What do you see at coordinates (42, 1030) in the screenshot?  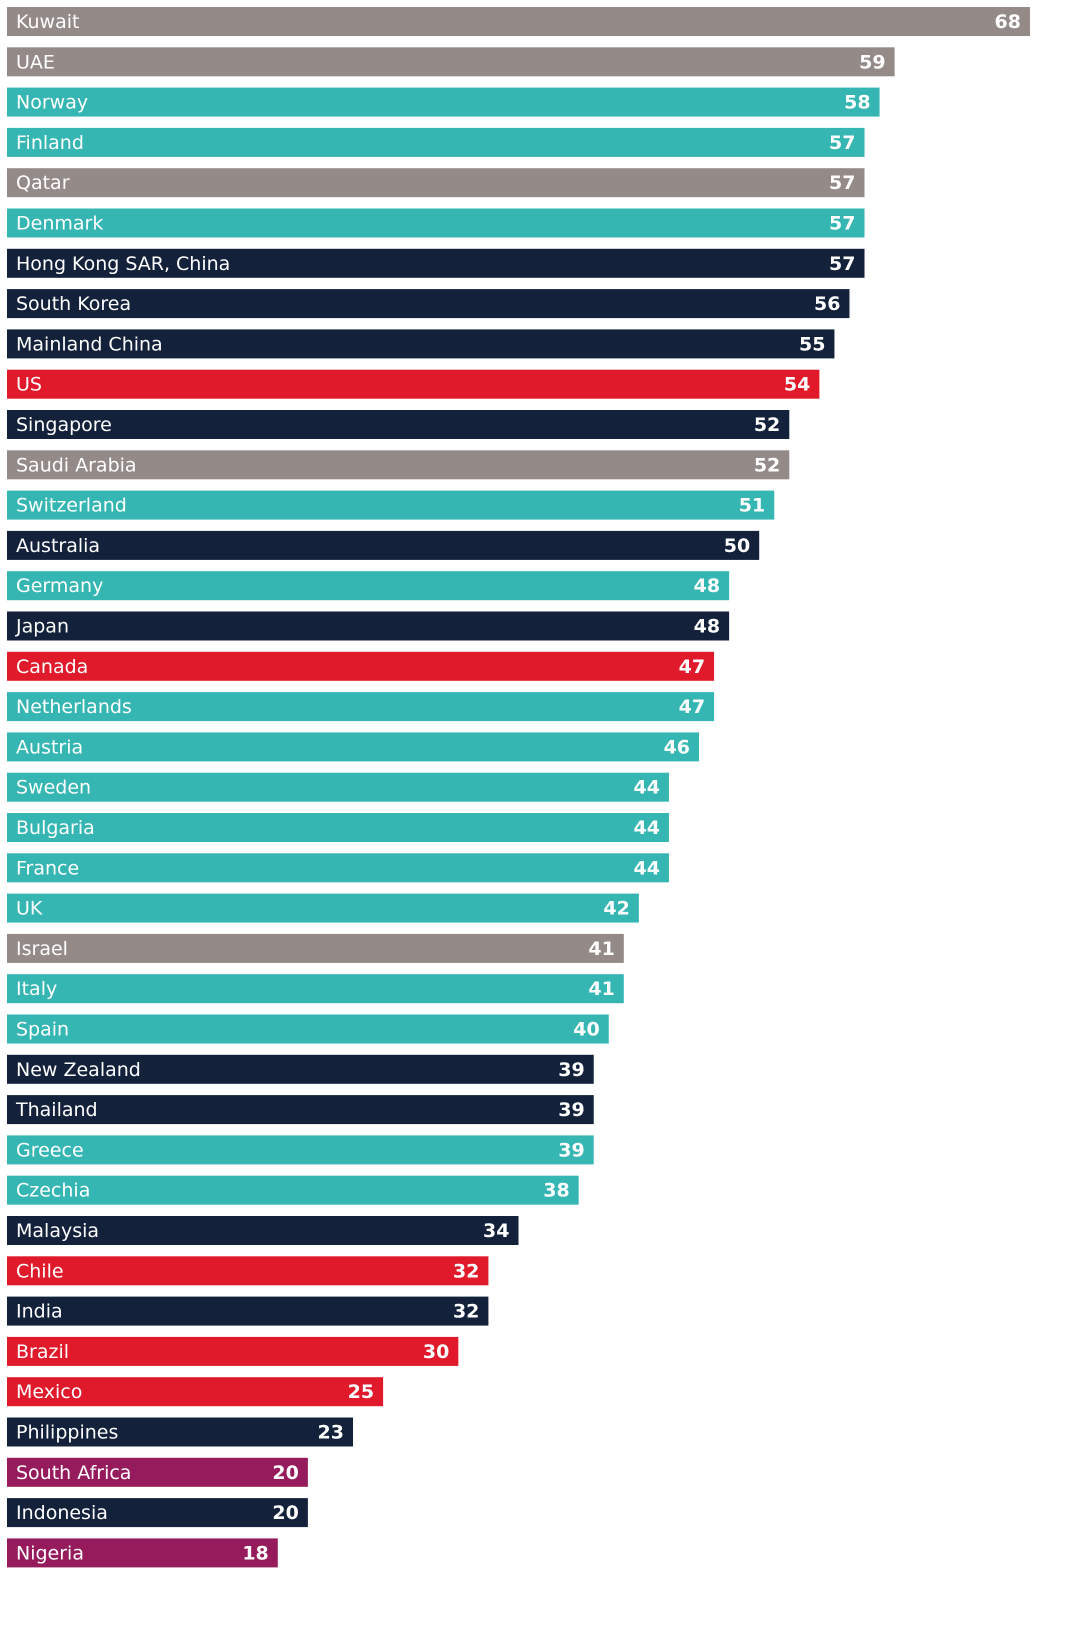 I see `category-label: Spain` at bounding box center [42, 1030].